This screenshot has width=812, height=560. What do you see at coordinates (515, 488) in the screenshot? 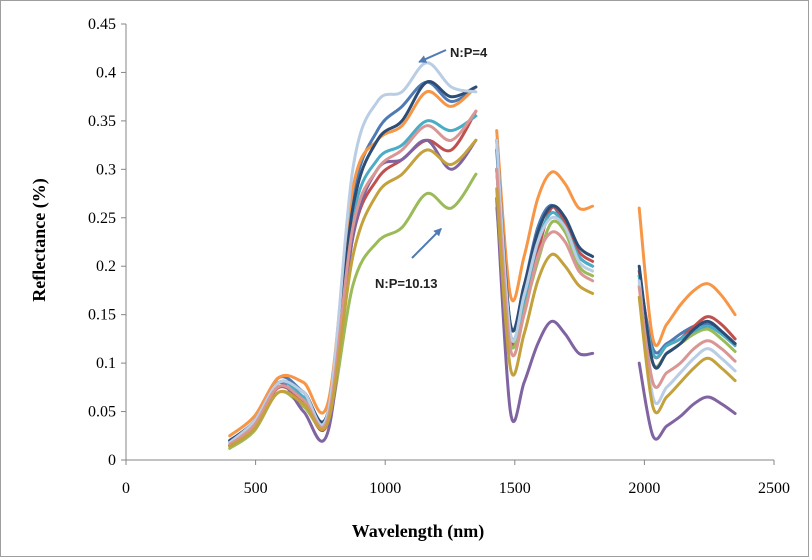
I see `x-tick-label: 1500` at bounding box center [515, 488].